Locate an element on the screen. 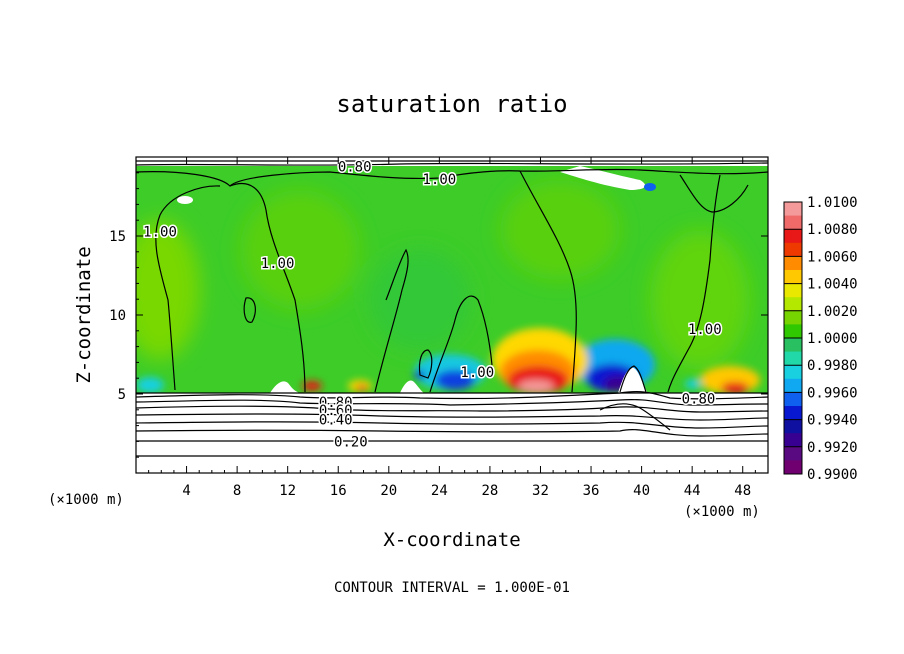 The width and height of the screenshot is (904, 654). x-unit-right: (×1000 m) is located at coordinates (722, 512).